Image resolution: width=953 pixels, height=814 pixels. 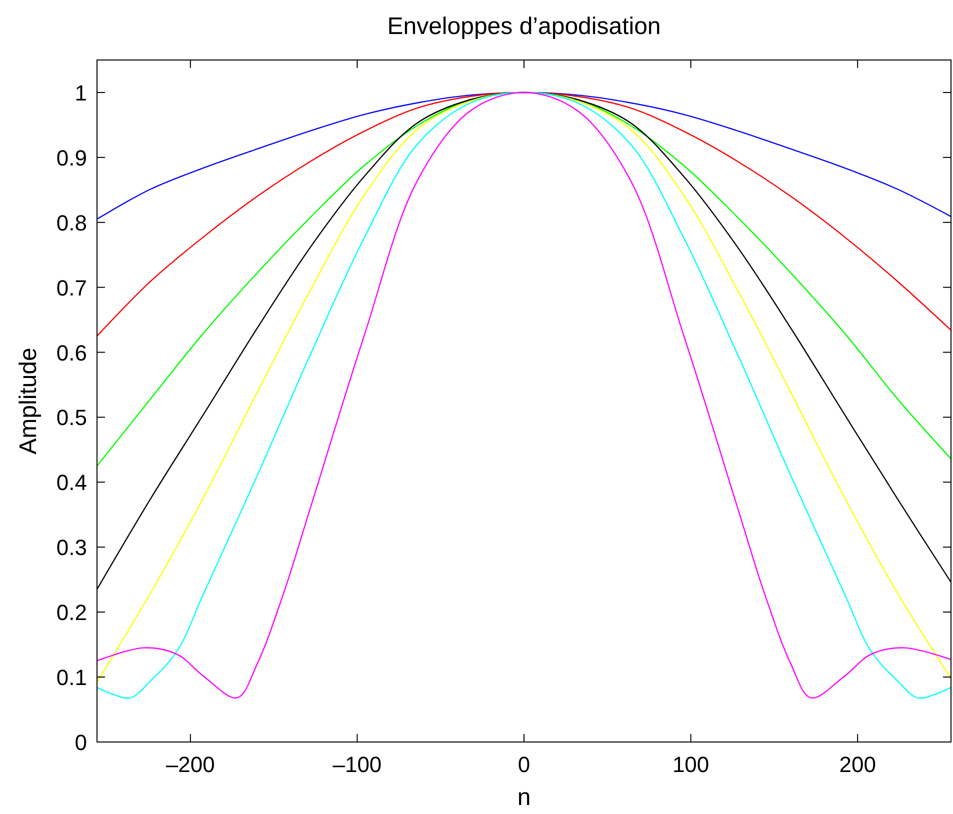 What do you see at coordinates (80, 742) in the screenshot?
I see `y-tick-label: 0` at bounding box center [80, 742].